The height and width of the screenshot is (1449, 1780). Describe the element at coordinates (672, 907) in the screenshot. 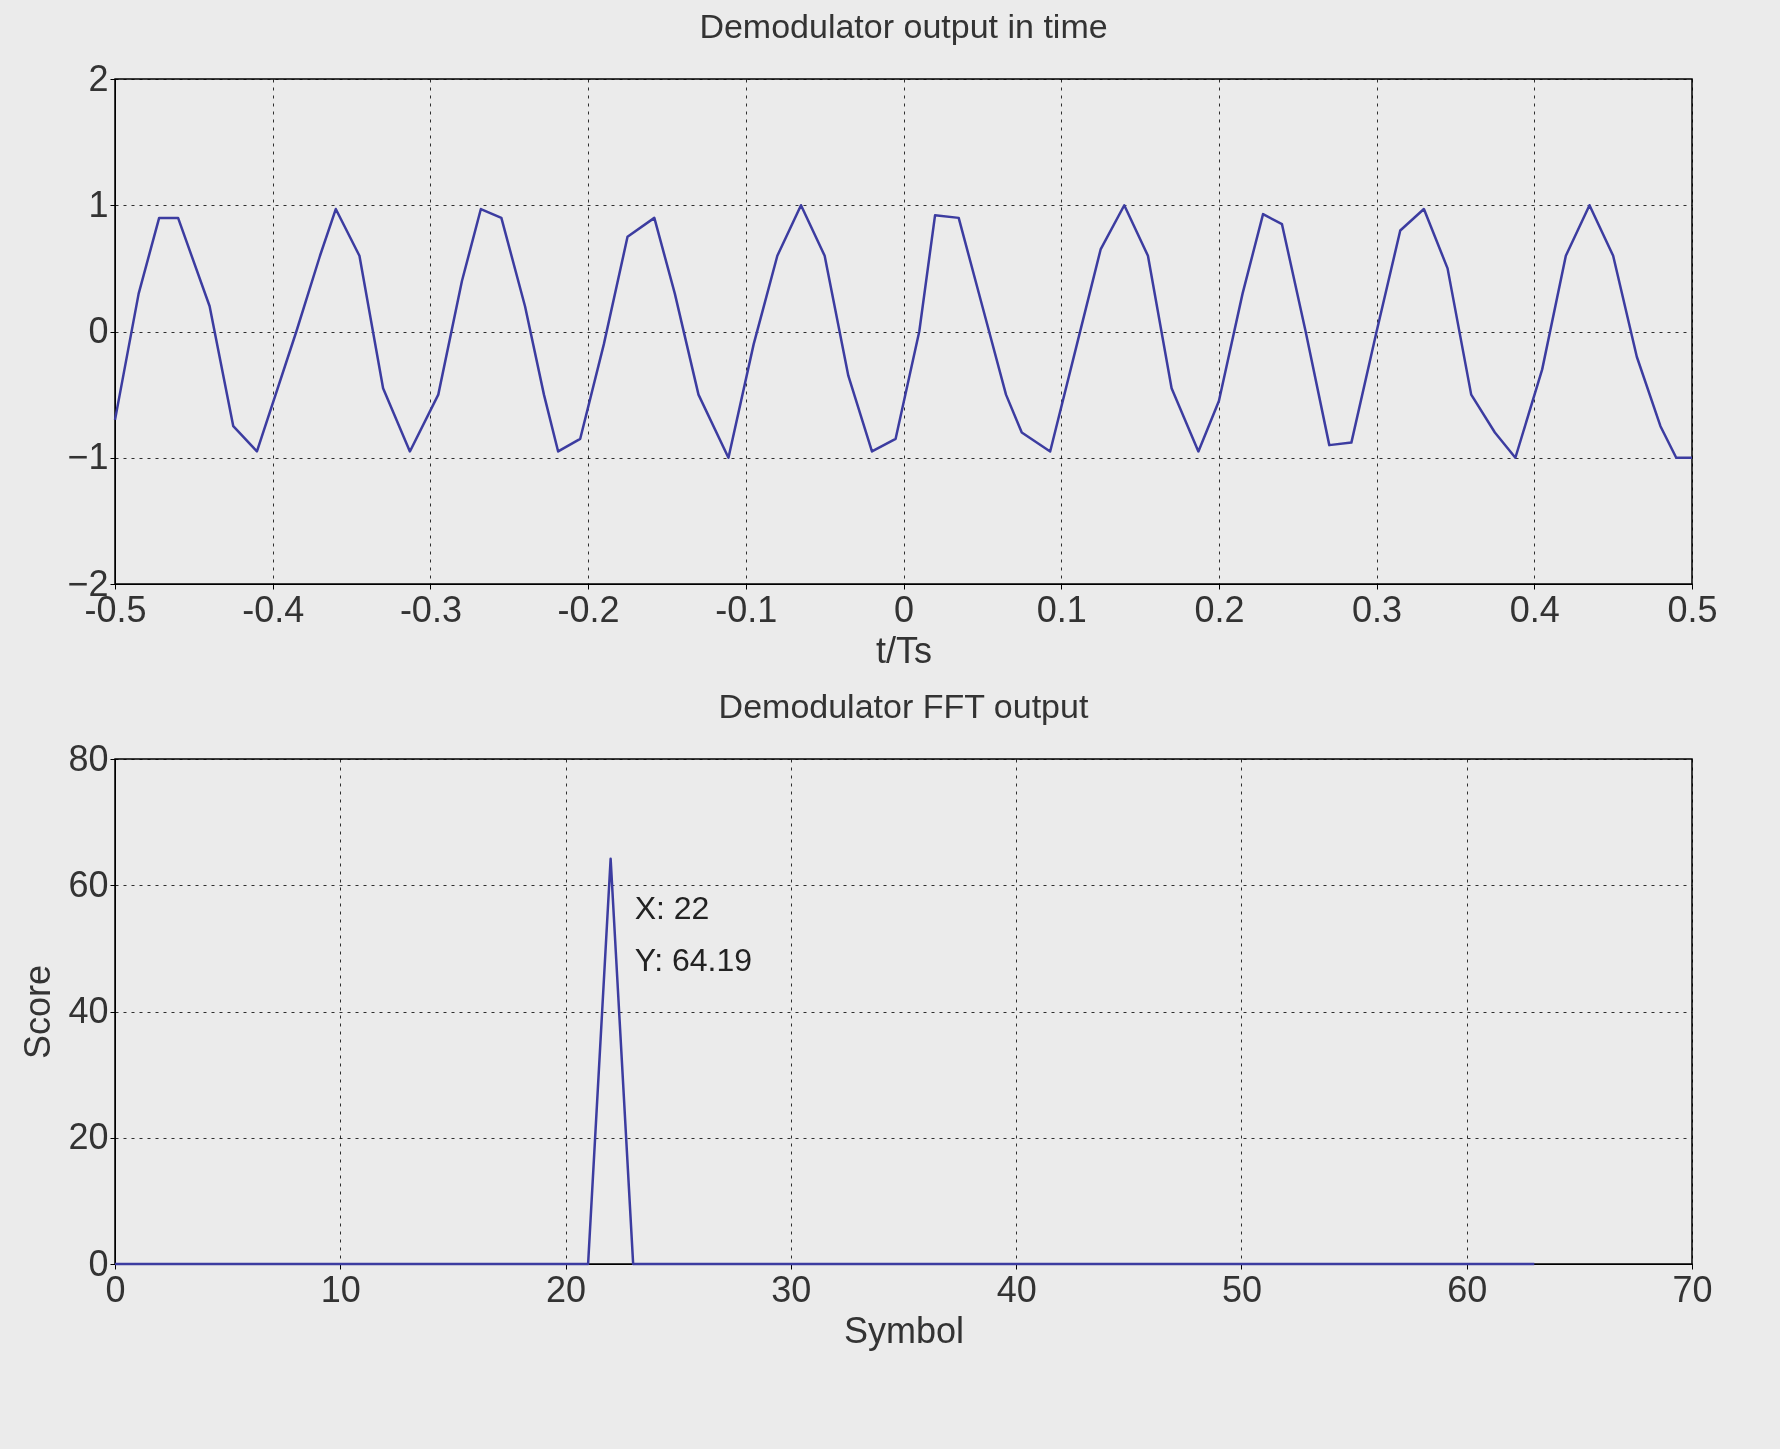

I see `annotation: X: 22` at that location.